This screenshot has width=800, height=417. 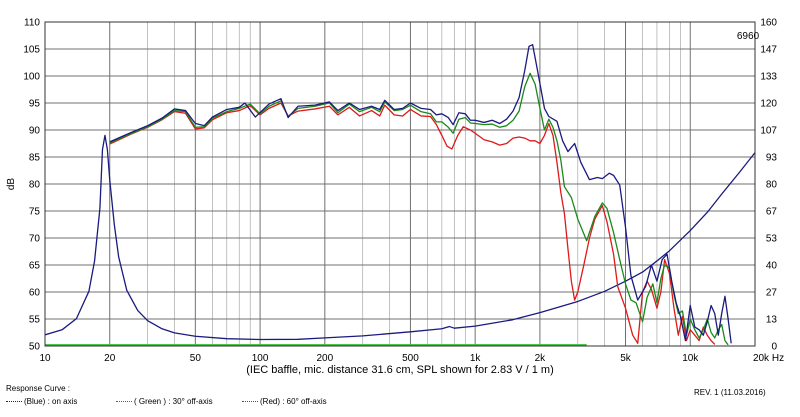 What do you see at coordinates (110, 358) in the screenshot?
I see `x-tick-label: 20` at bounding box center [110, 358].